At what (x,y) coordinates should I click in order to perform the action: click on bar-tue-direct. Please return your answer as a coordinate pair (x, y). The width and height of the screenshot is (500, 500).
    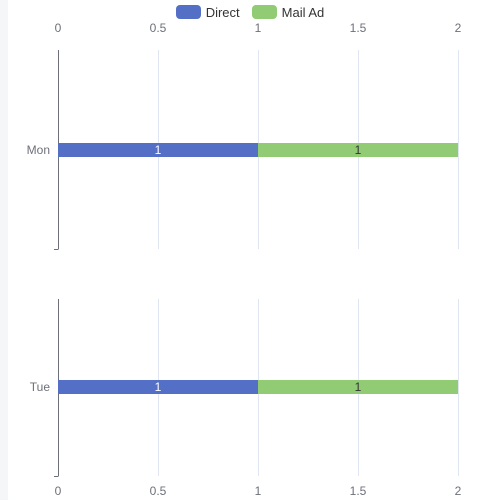
    Looking at the image, I should click on (158, 387).